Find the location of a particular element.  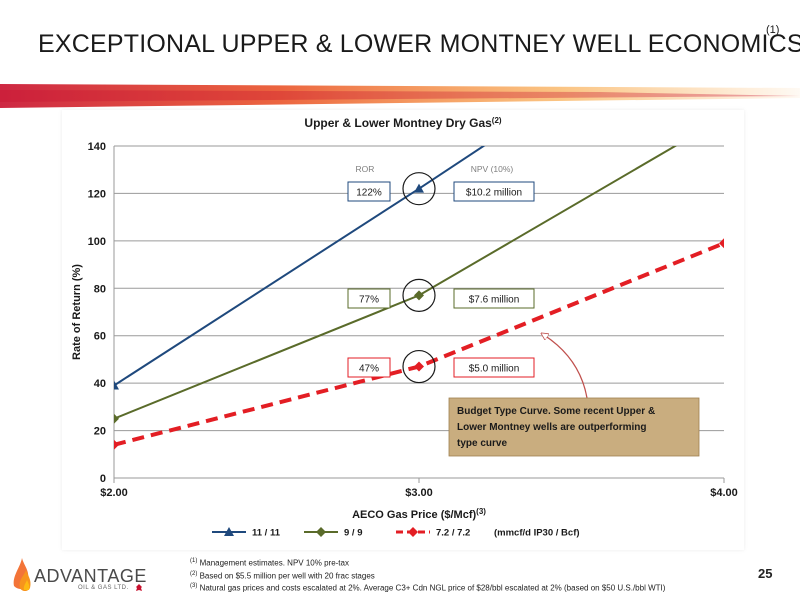

legend-label: 7.2 / 7.2 is located at coordinates (453, 533).